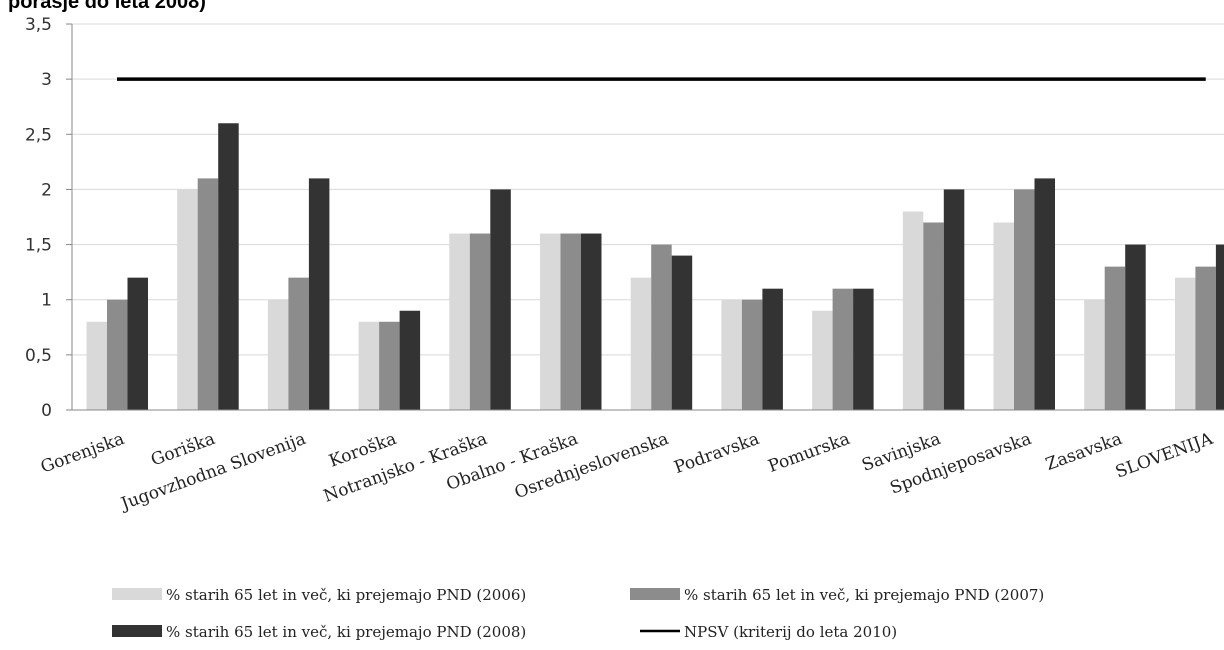  What do you see at coordinates (38, 25) in the screenshot?
I see `y-tick-label: 3,5` at bounding box center [38, 25].